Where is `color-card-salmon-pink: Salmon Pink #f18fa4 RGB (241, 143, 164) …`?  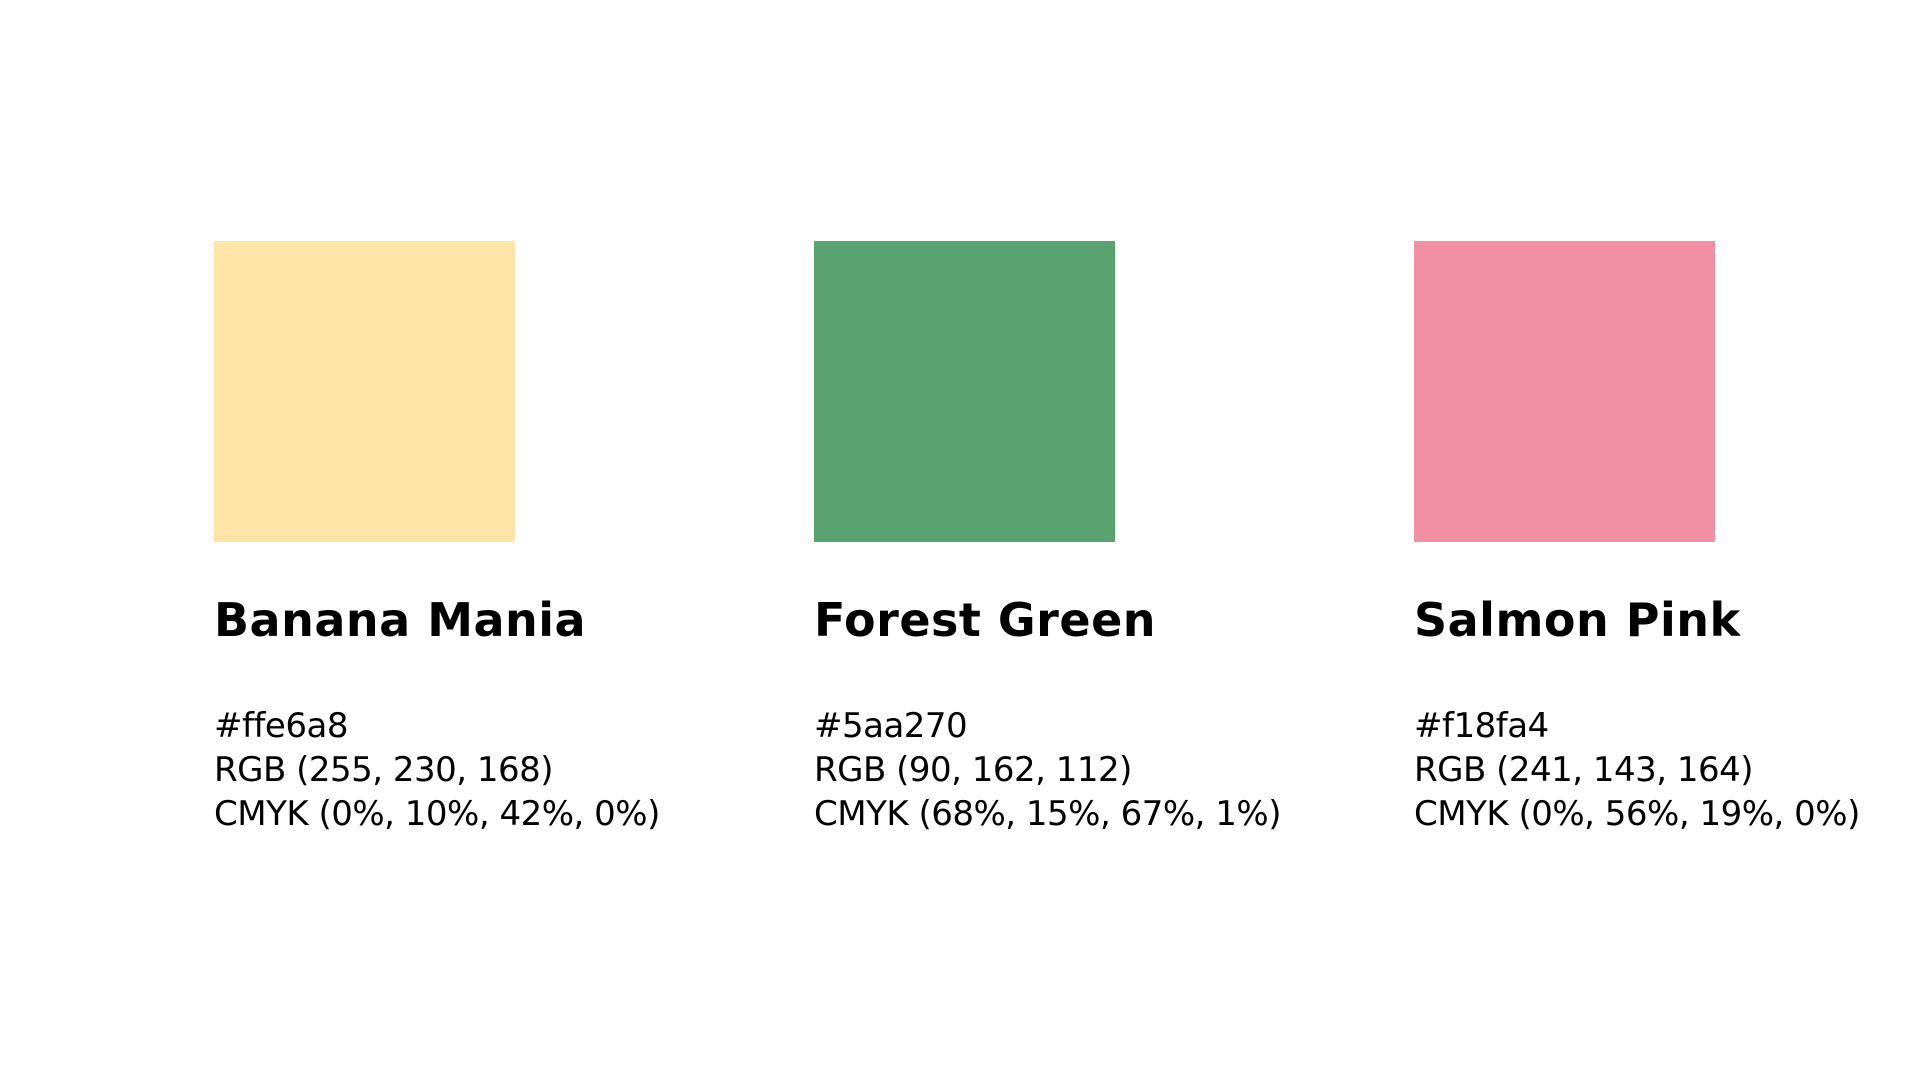 color-card-salmon-pink: Salmon Pink #f18fa4 RGB (241, 143, 164) … is located at coordinates (1667, 538).